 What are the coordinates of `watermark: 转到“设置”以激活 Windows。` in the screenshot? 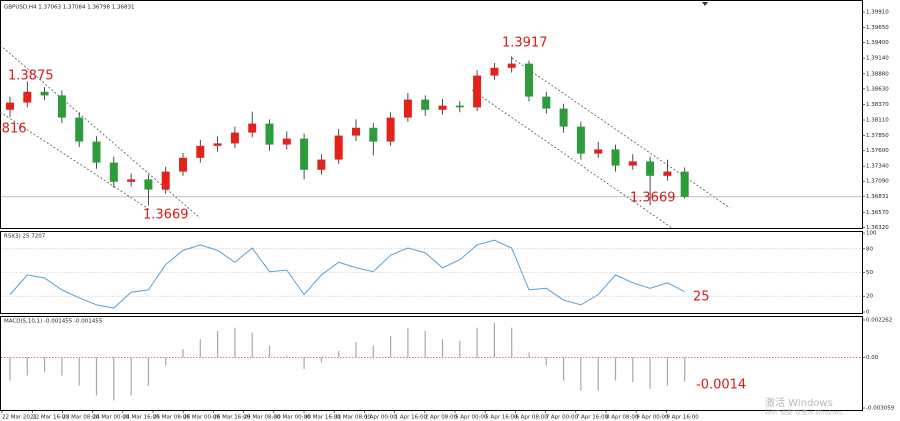 It's located at (806, 413).